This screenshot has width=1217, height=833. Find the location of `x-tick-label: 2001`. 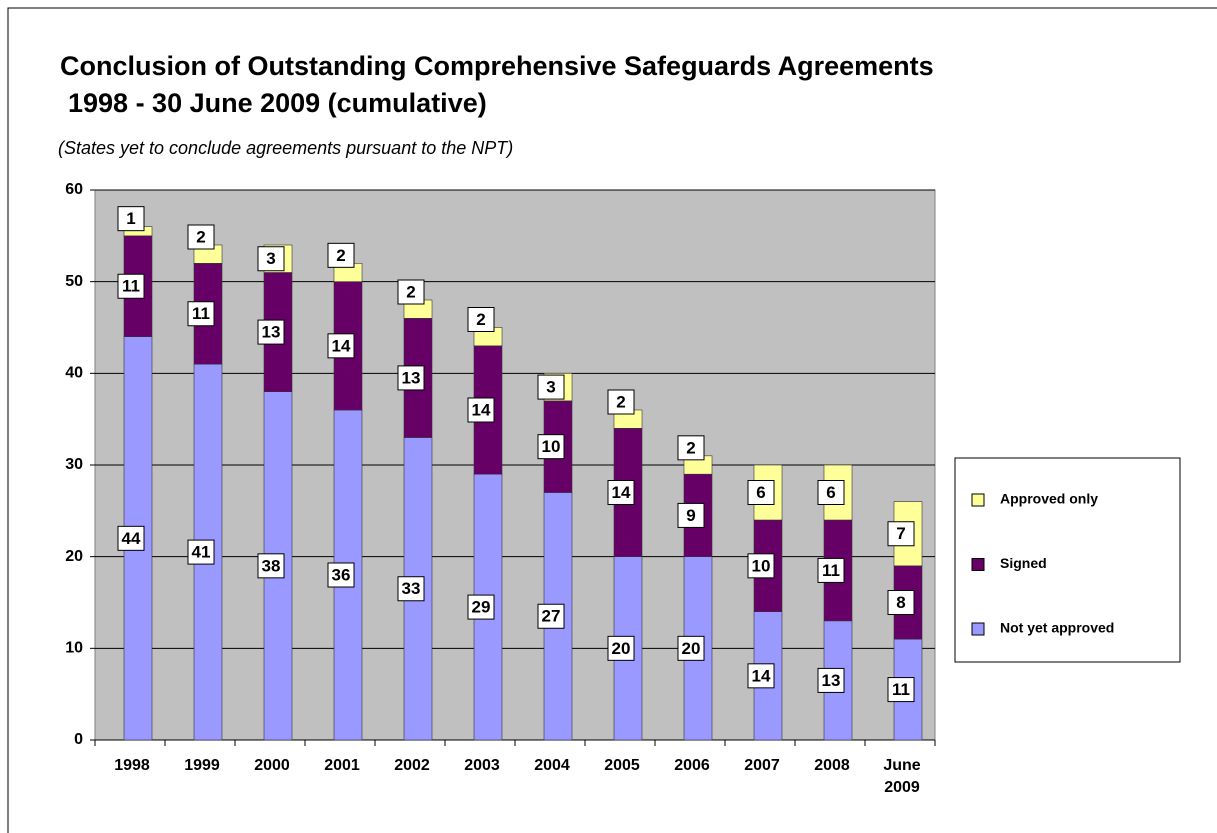

x-tick-label: 2001 is located at coordinates (342, 765).